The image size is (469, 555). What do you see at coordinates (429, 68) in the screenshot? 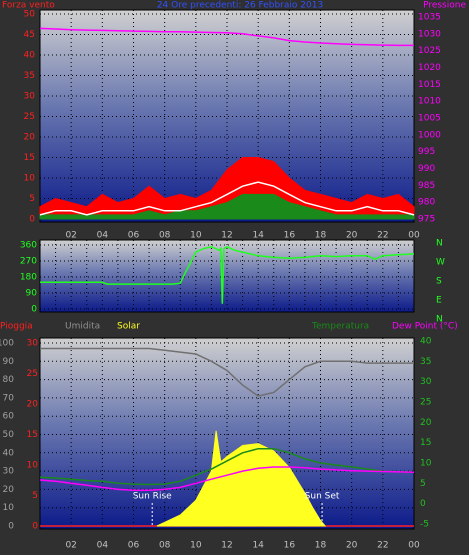
I see `y2-tick-label: 1020` at bounding box center [429, 68].